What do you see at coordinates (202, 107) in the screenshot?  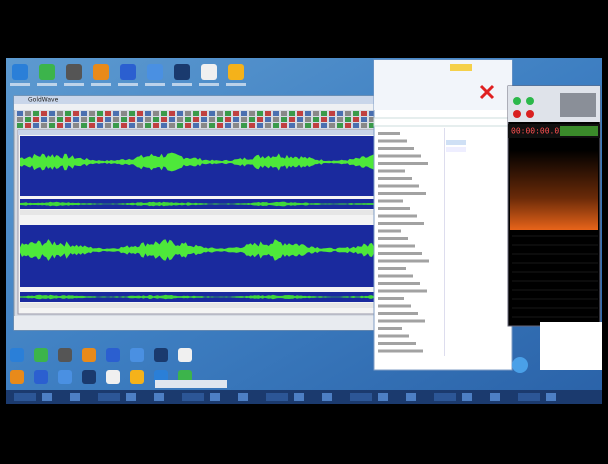 I see `menu-bar` at bounding box center [202, 107].